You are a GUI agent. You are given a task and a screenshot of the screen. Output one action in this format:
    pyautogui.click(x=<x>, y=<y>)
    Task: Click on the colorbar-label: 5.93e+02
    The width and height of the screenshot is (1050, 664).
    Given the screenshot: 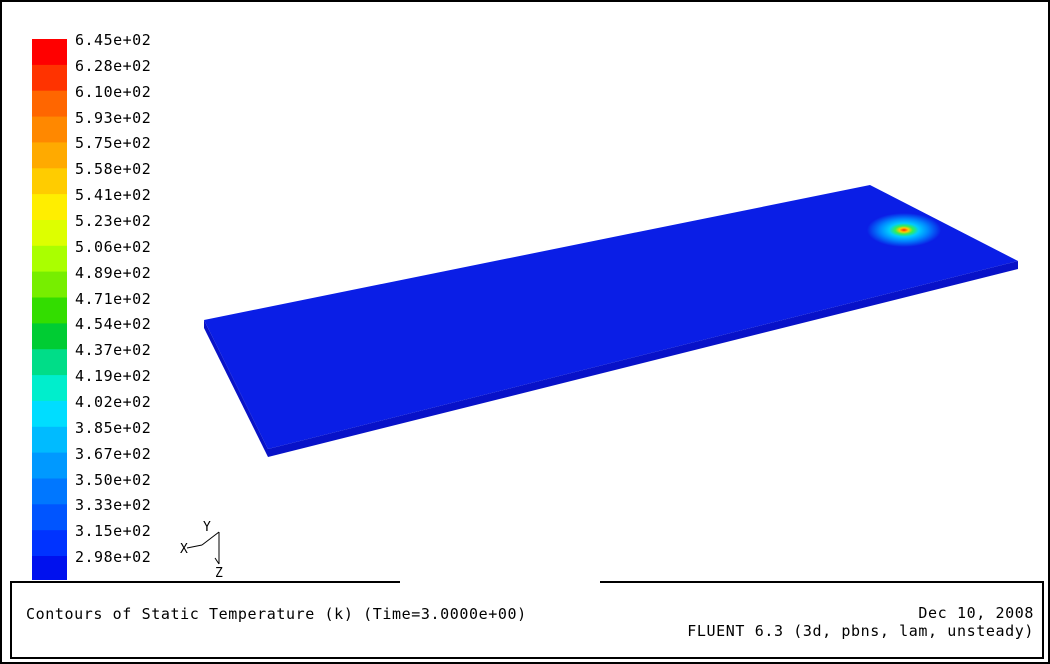 What is the action you would take?
    pyautogui.click(x=113, y=117)
    